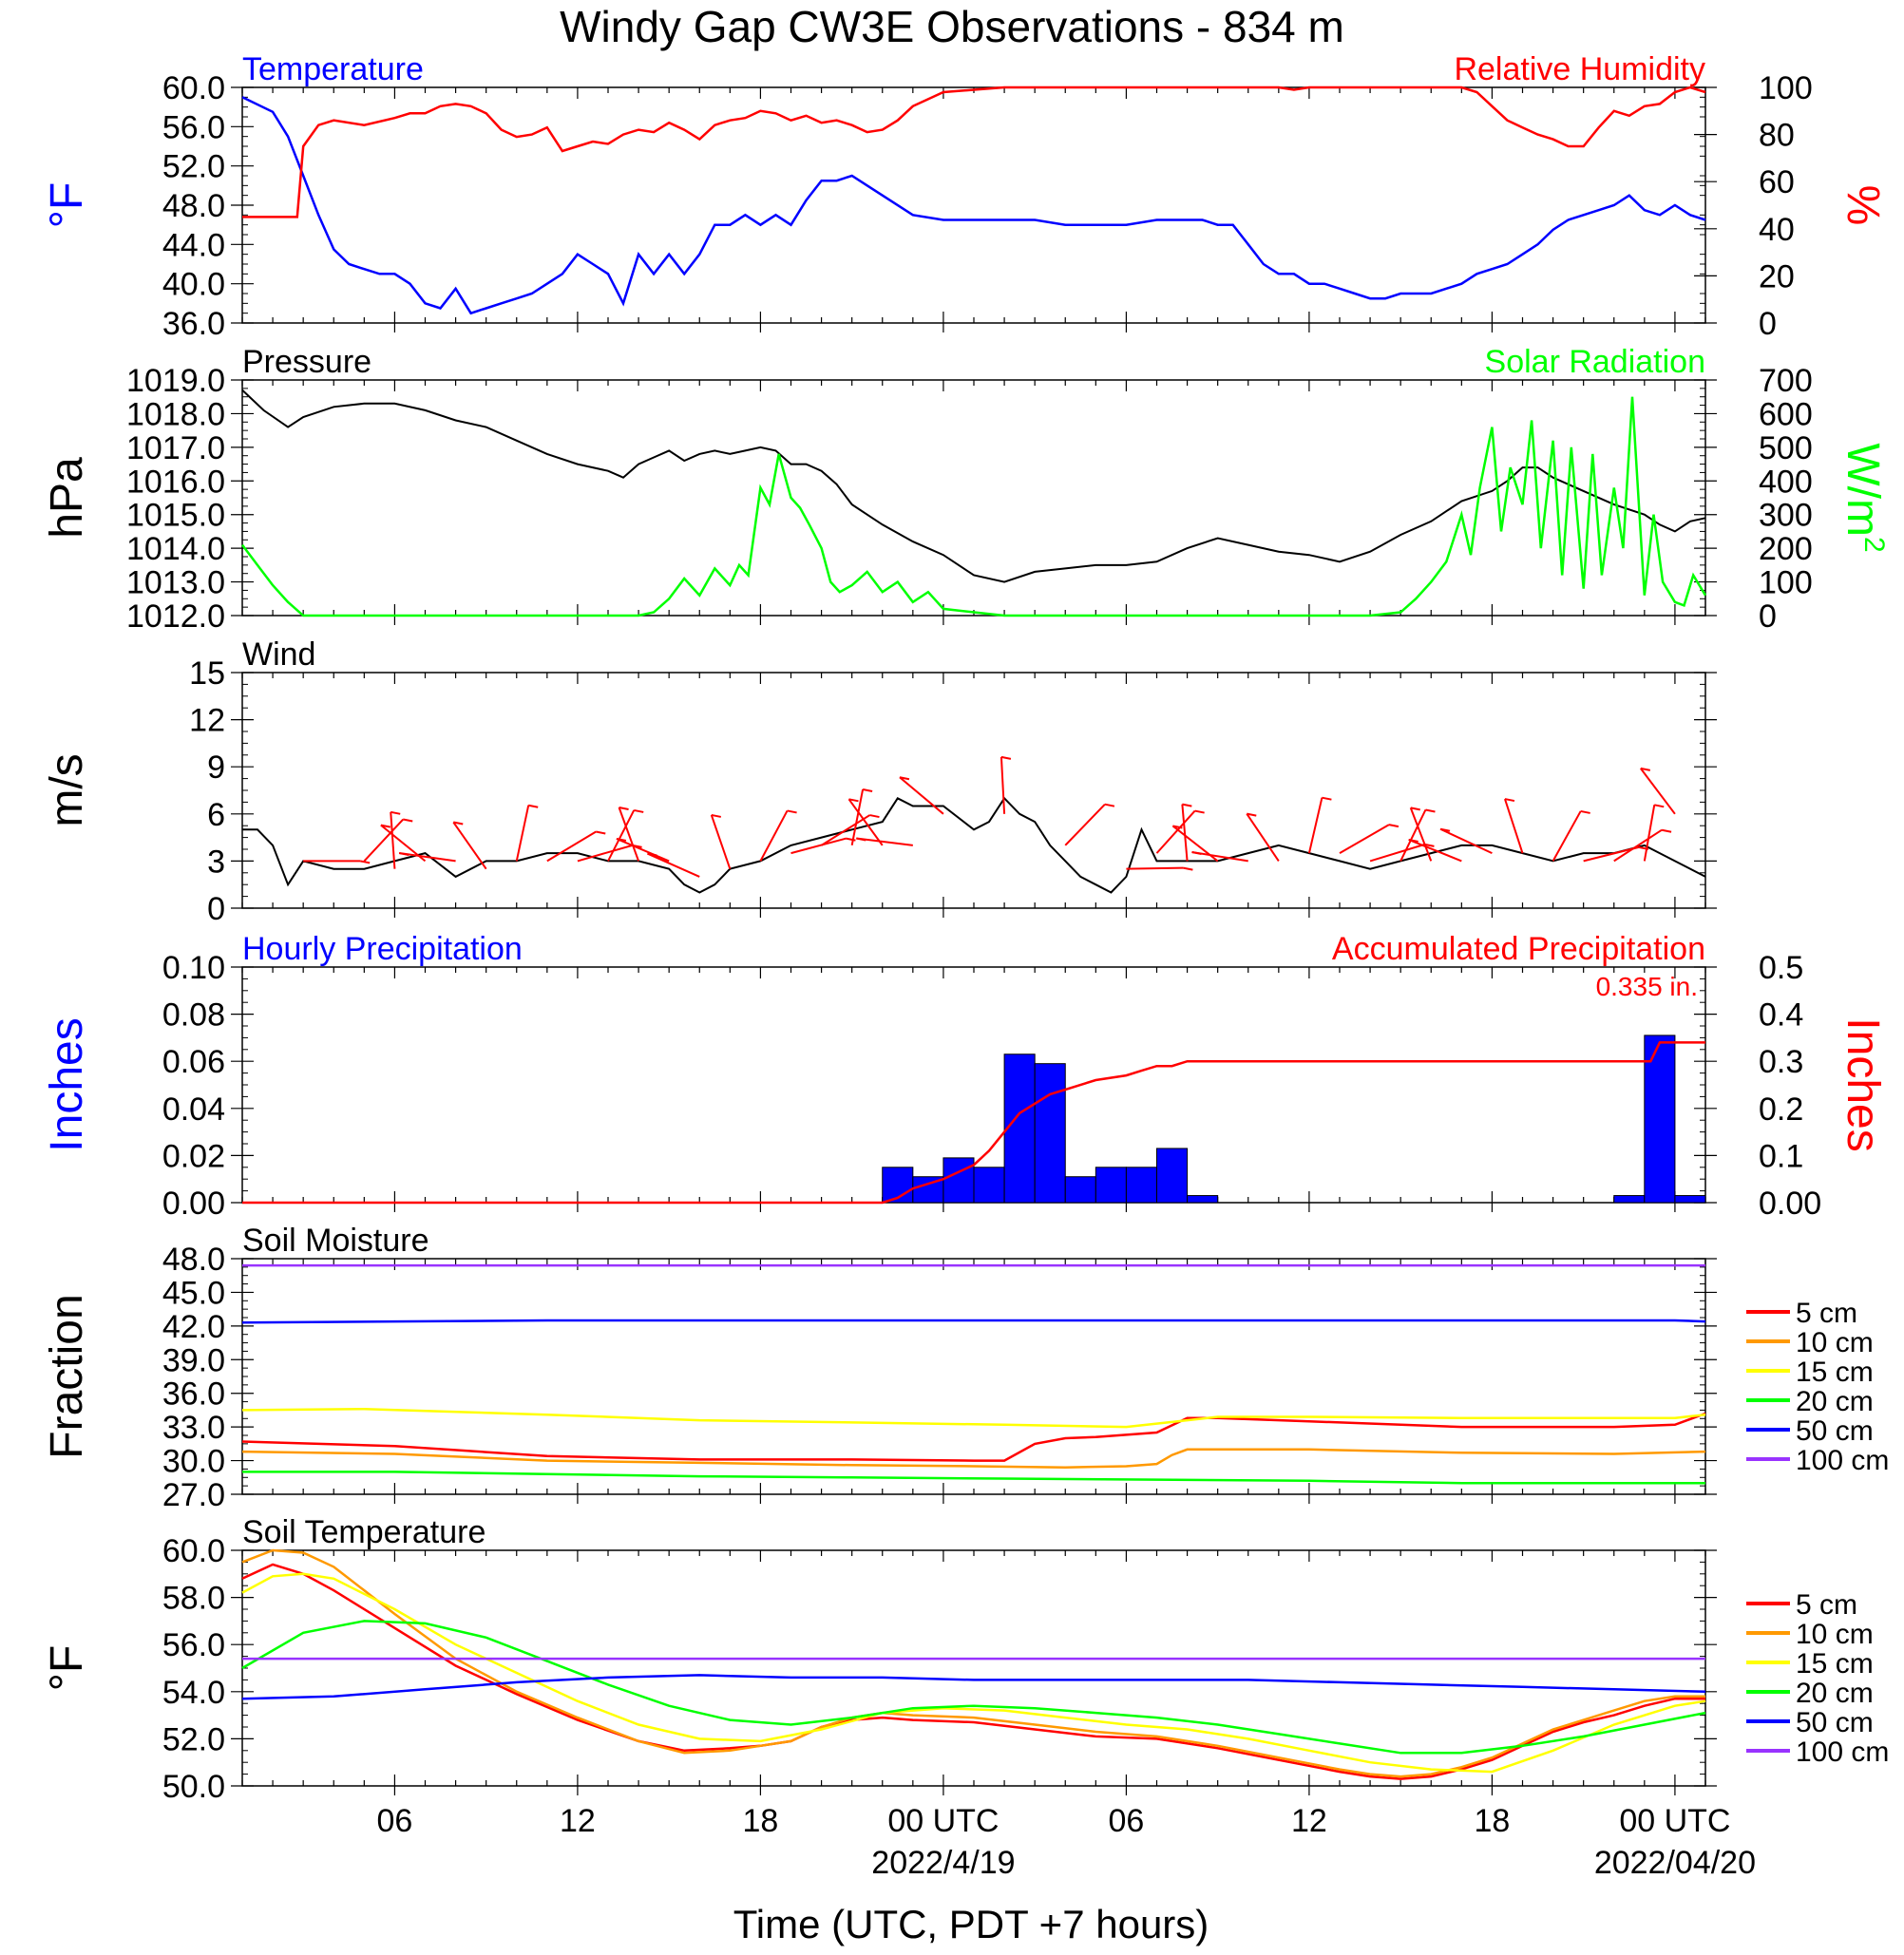 Image resolution: width=1904 pixels, height=1955 pixels. Describe the element at coordinates (1781, 1016) in the screenshot. I see `right-y-tick-label: 0.4` at that location.